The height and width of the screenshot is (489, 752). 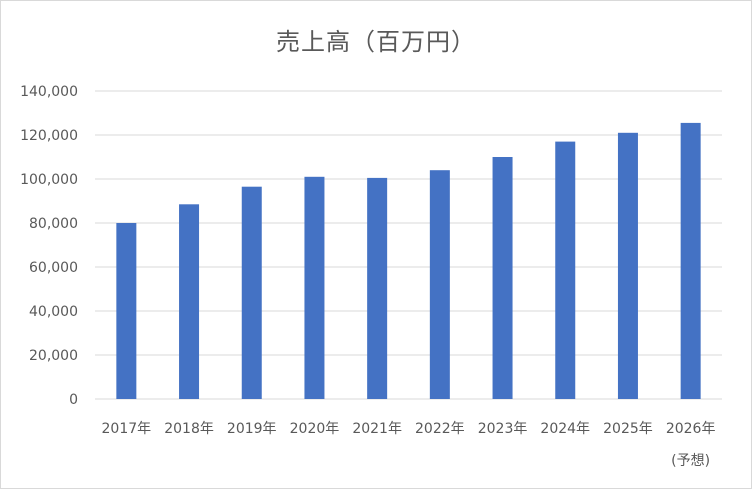 What do you see at coordinates (691, 429) in the screenshot?
I see `x-tick-label: 2026年` at bounding box center [691, 429].